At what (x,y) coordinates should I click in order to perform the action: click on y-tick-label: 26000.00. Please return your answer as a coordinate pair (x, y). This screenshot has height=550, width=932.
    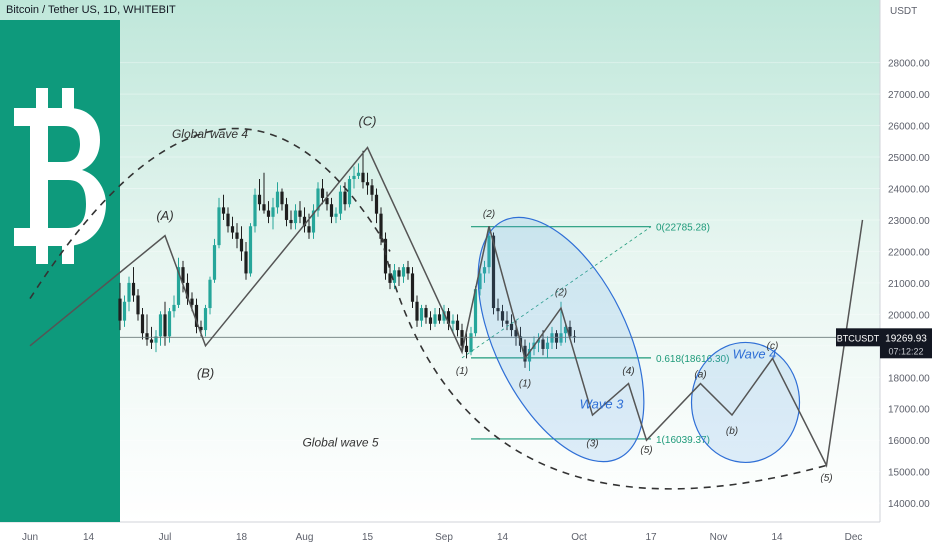
    Looking at the image, I should click on (909, 127).